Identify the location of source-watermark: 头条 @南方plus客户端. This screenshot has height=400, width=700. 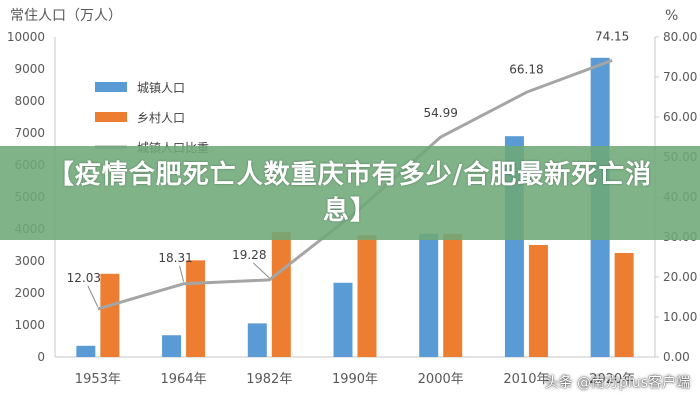
(617, 383).